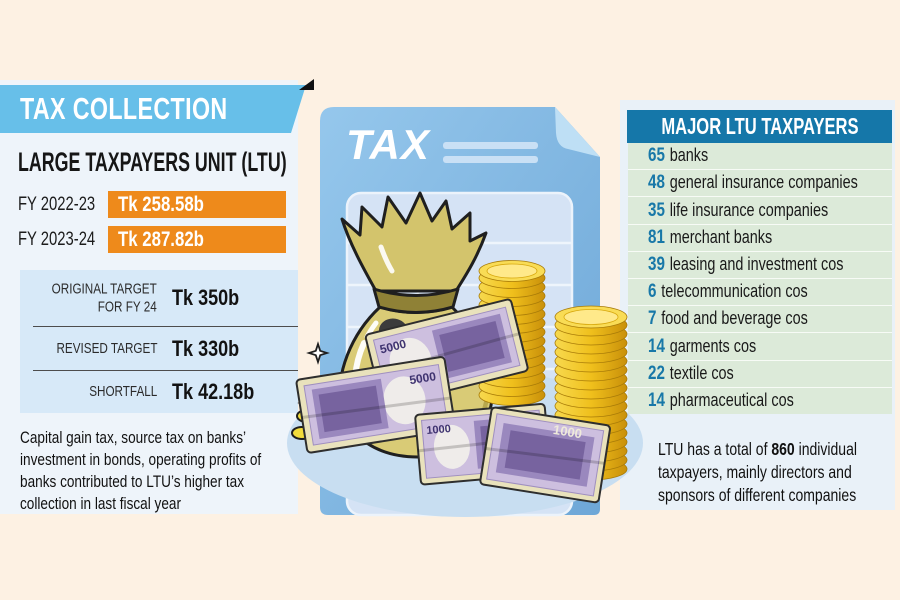  I want to click on target-original-label: ORIGINAL TARGET FOR FY 24, so click(104, 297).